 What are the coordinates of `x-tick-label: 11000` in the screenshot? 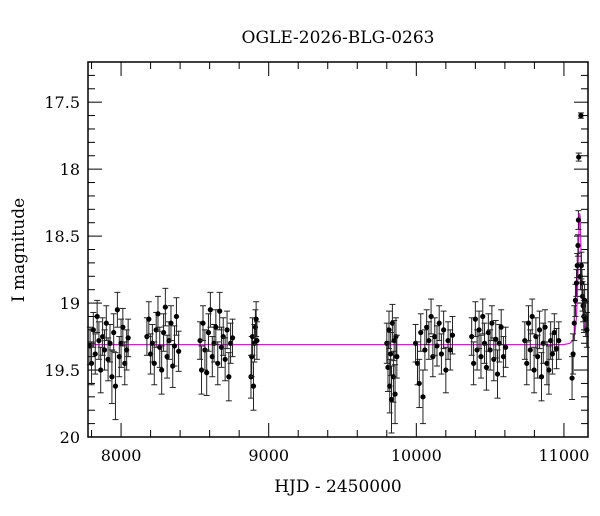 It's located at (563, 455).